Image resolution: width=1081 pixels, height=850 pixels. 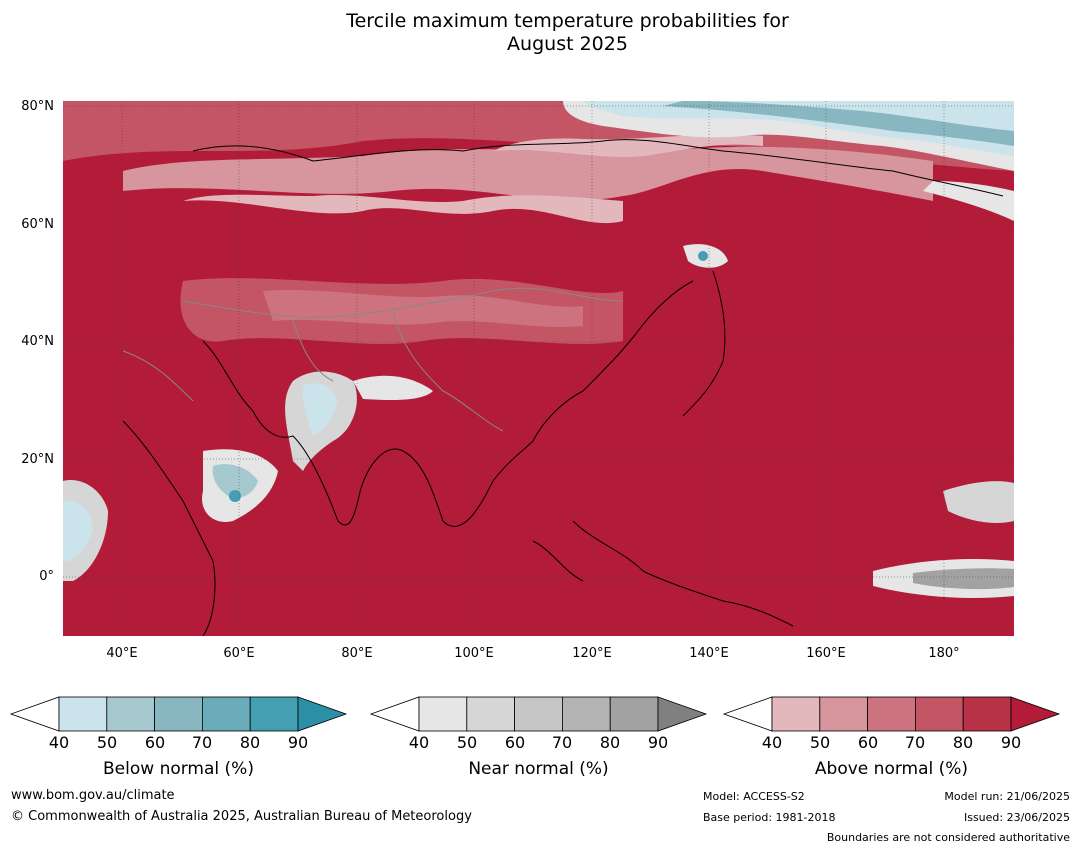 I want to click on lon-label-140e: 140°E, so click(x=709, y=653).